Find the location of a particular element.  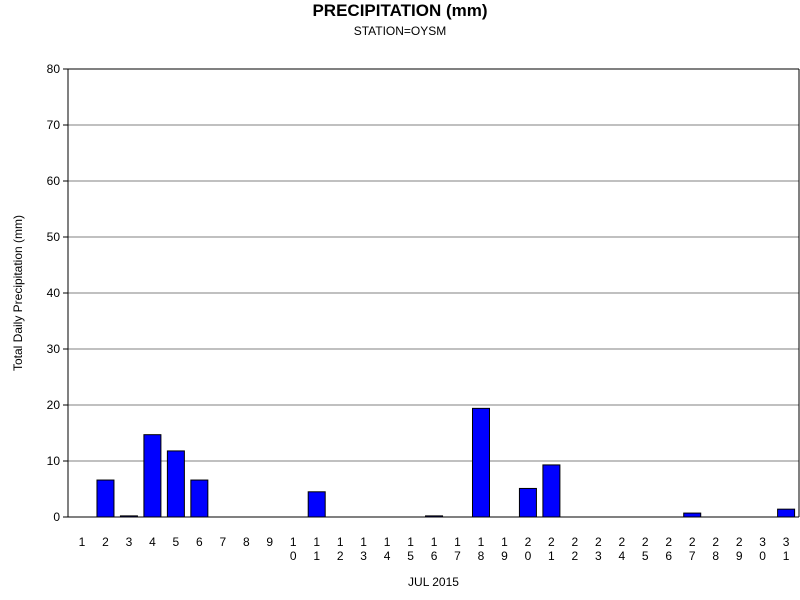

y-tick-label: 0 is located at coordinates (56, 517).